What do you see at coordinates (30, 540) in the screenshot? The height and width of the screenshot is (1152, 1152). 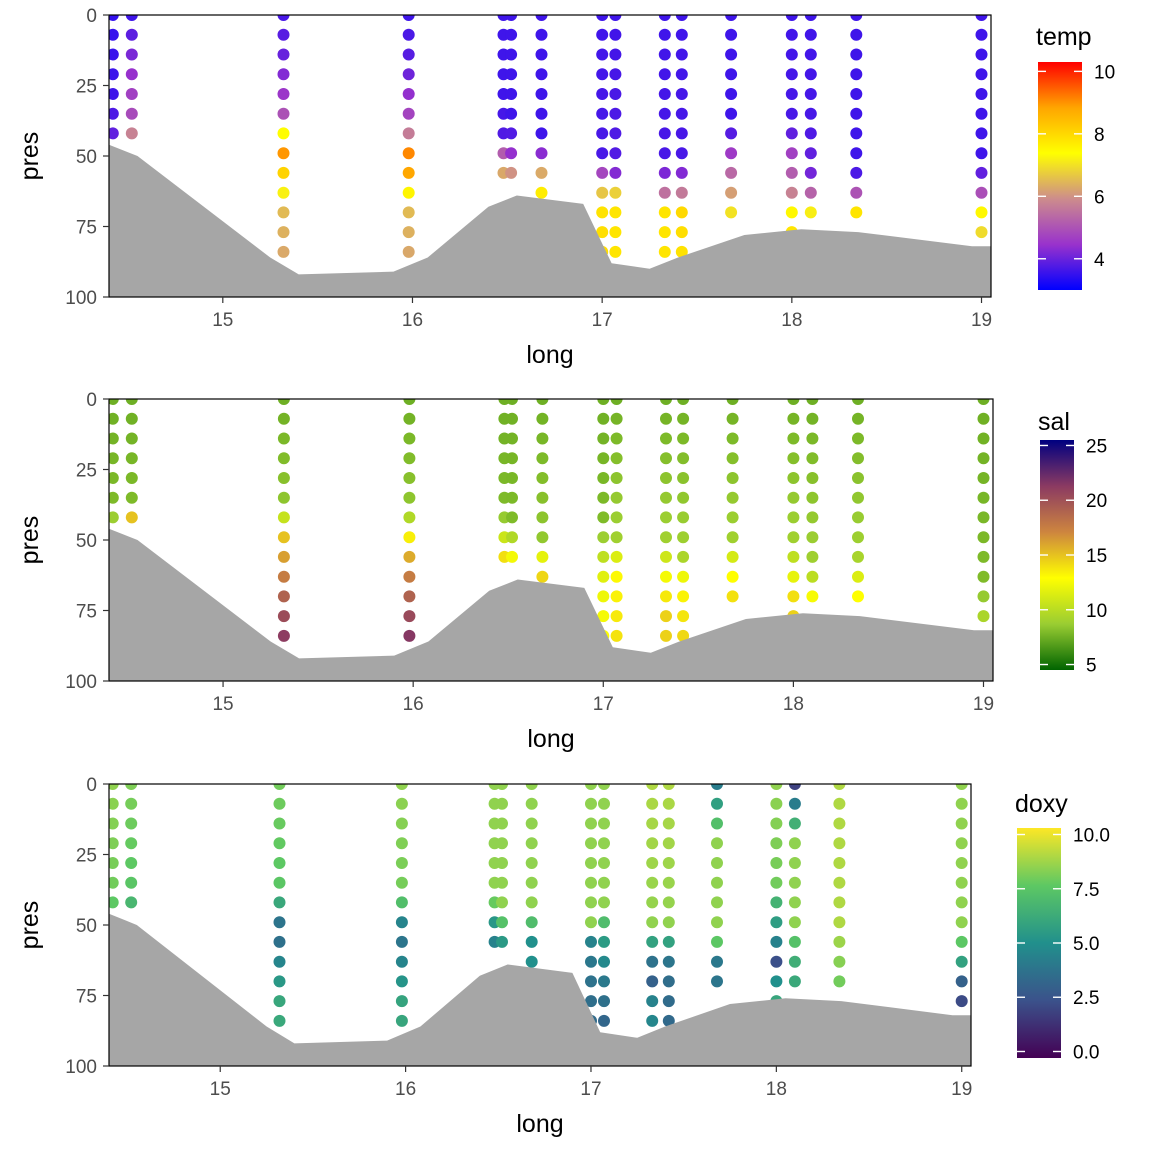 I see `y-axis-label: pres` at bounding box center [30, 540].